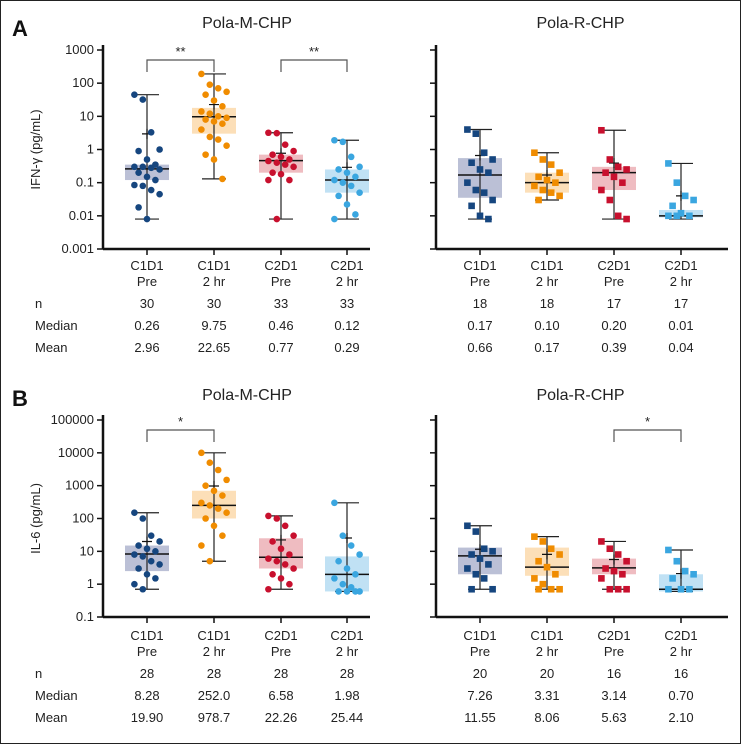  I want to click on plot-title: Pola-R-CHP, so click(580, 395).